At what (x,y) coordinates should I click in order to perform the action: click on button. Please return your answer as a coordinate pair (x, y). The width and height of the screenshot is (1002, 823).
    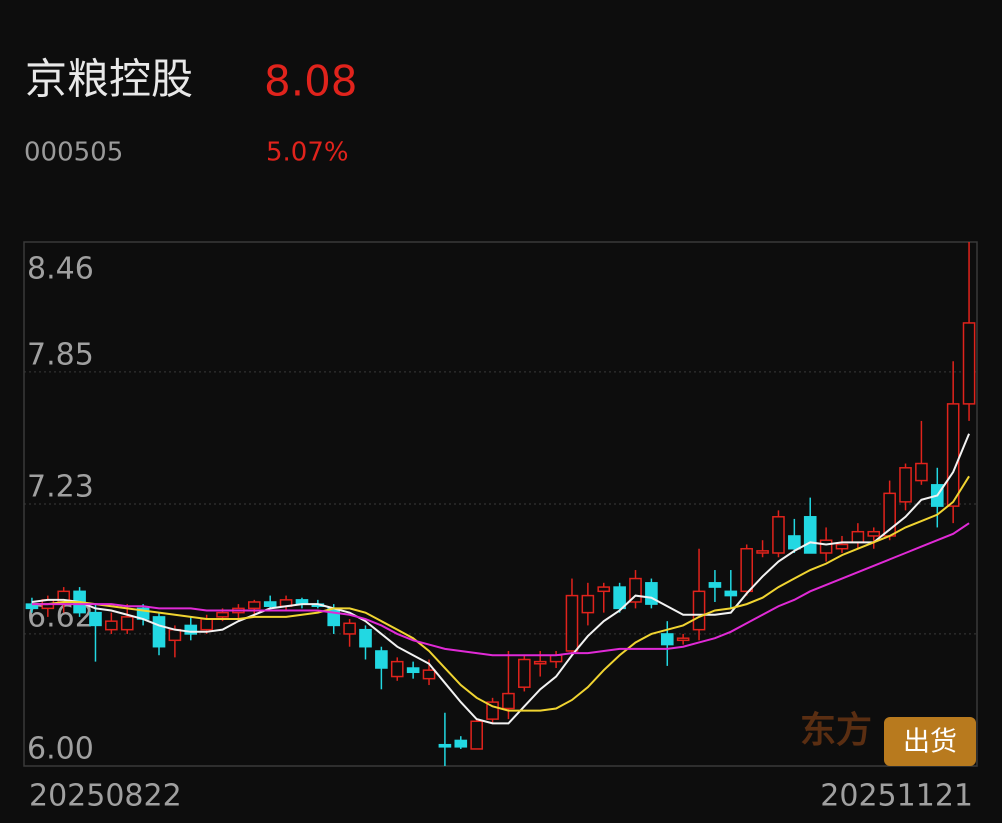
    Looking at the image, I should click on (930, 741).